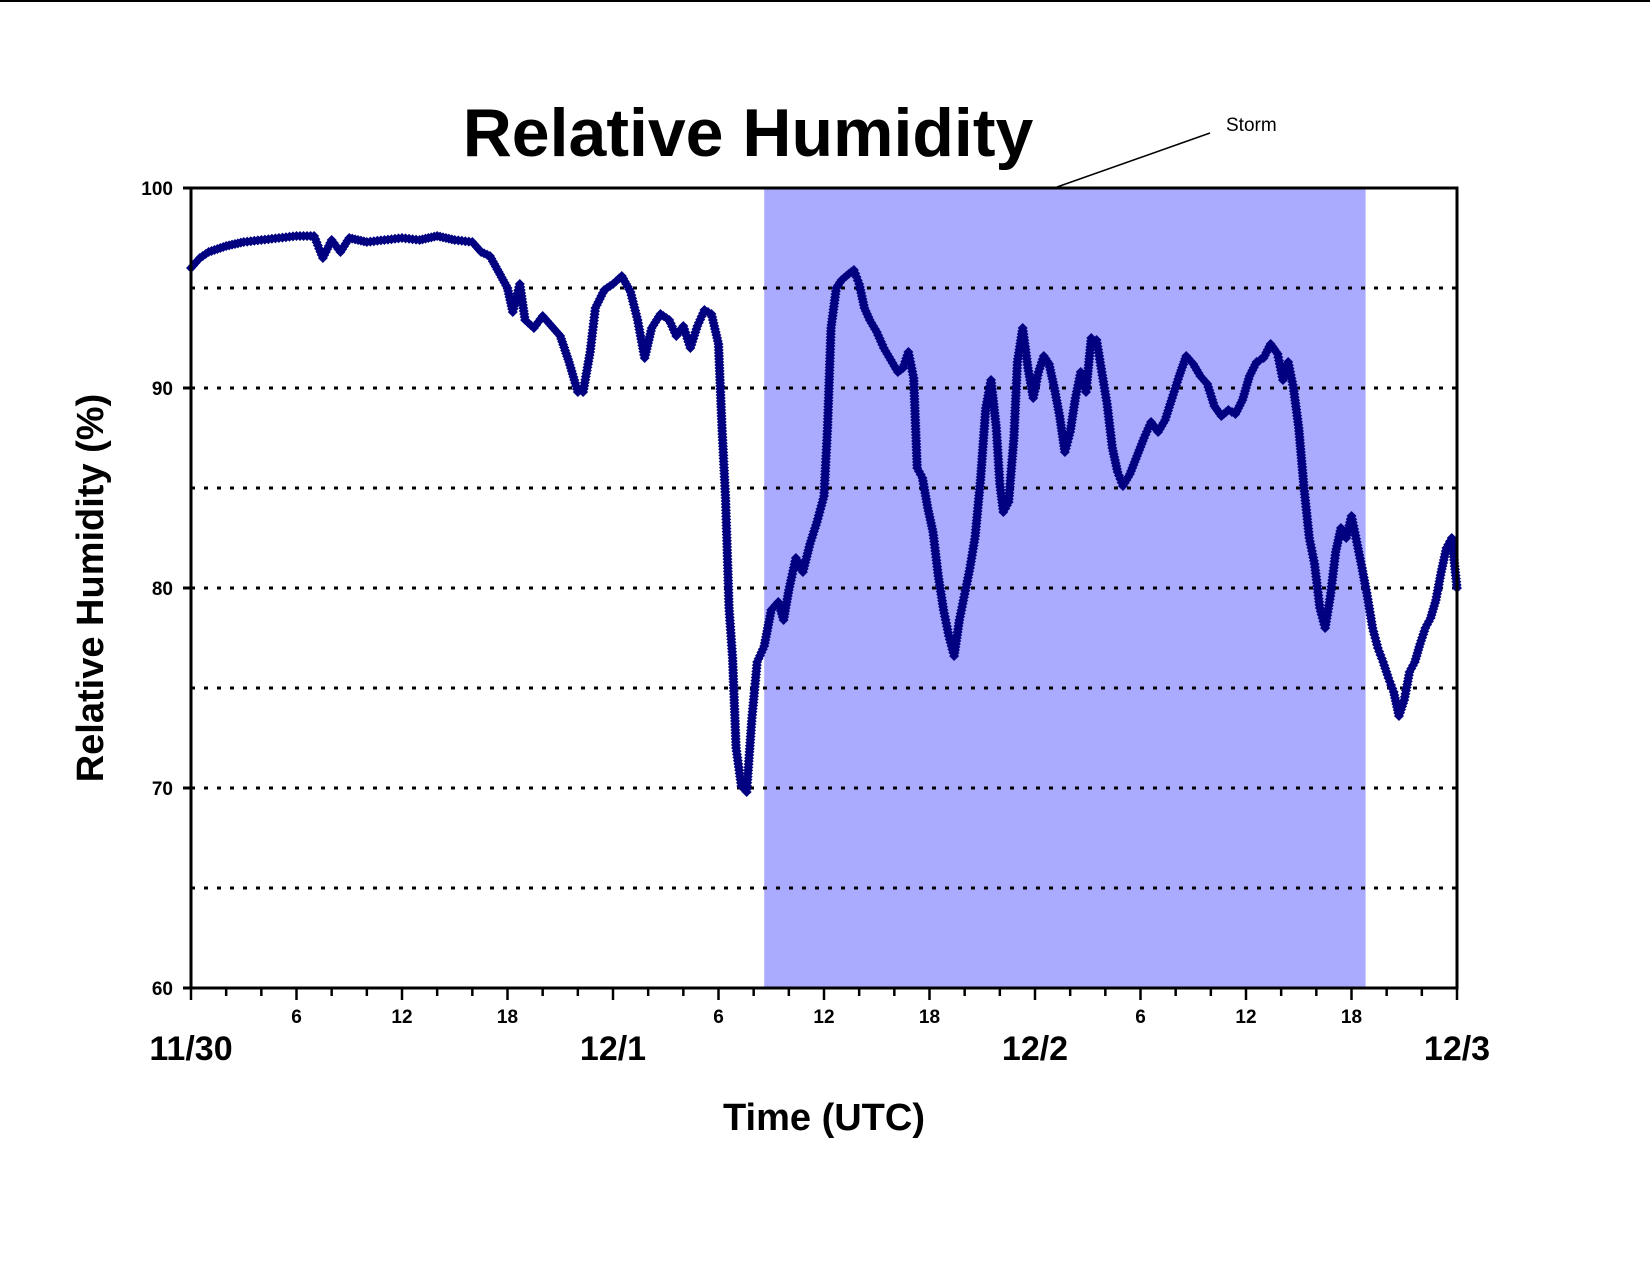 The height and width of the screenshot is (1275, 1650). I want to click on storm-annotation-line, so click(1133, 160).